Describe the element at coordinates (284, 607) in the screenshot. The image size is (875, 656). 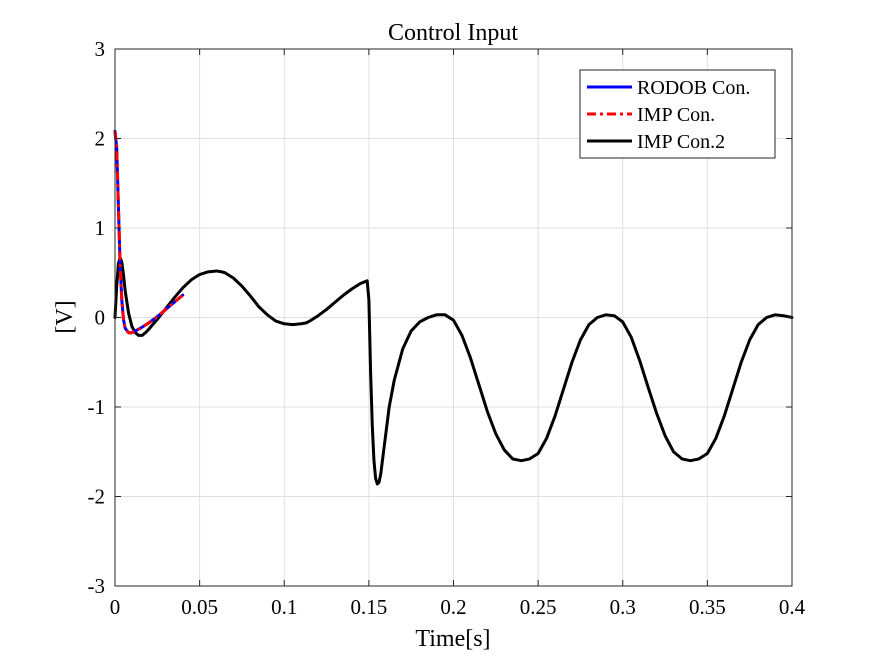
I see `x-tick-label: 0.1` at that location.